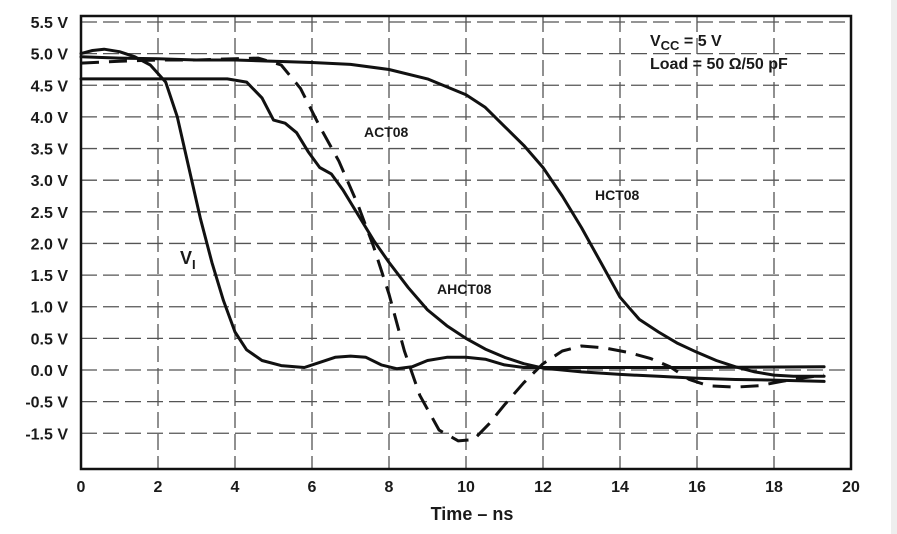 This screenshot has width=897, height=534. I want to click on label-vi-main: V, so click(186, 258).